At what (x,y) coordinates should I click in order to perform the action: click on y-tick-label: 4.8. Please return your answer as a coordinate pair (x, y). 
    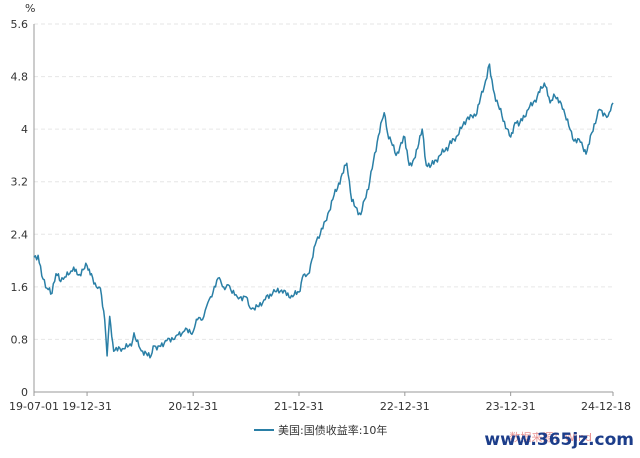
    Looking at the image, I should click on (20, 77).